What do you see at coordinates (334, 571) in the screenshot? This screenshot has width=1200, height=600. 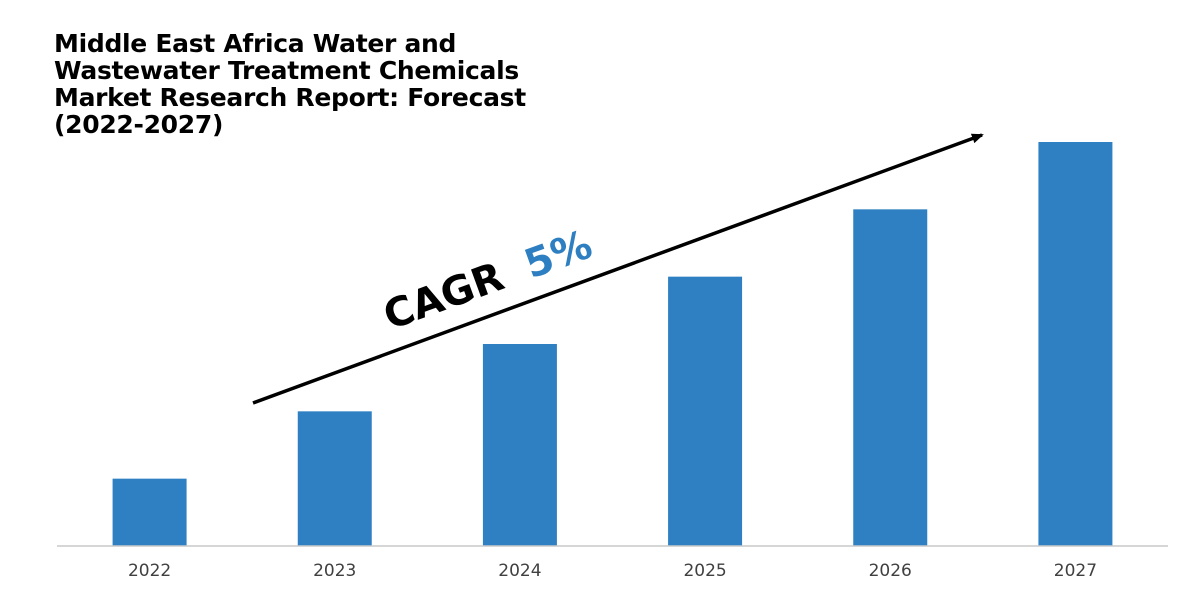 I see `x-tick-2023: 2023` at bounding box center [334, 571].